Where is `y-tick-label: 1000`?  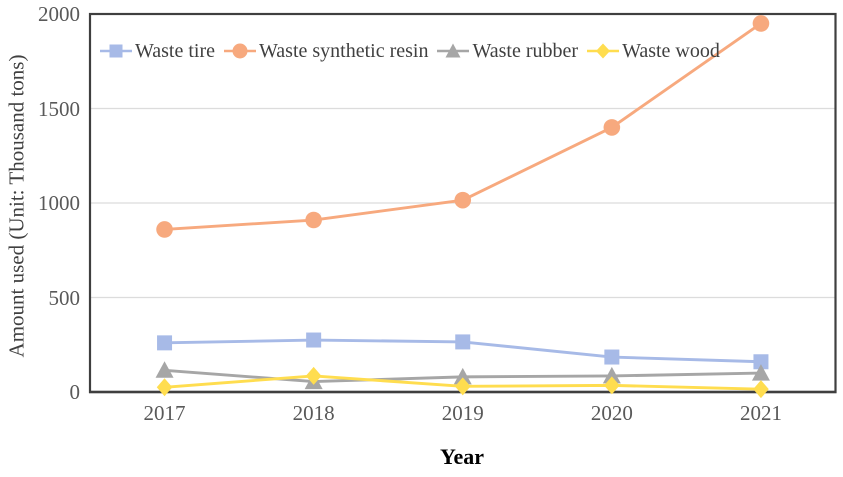
y-tick-label: 1000 is located at coordinates (59, 203).